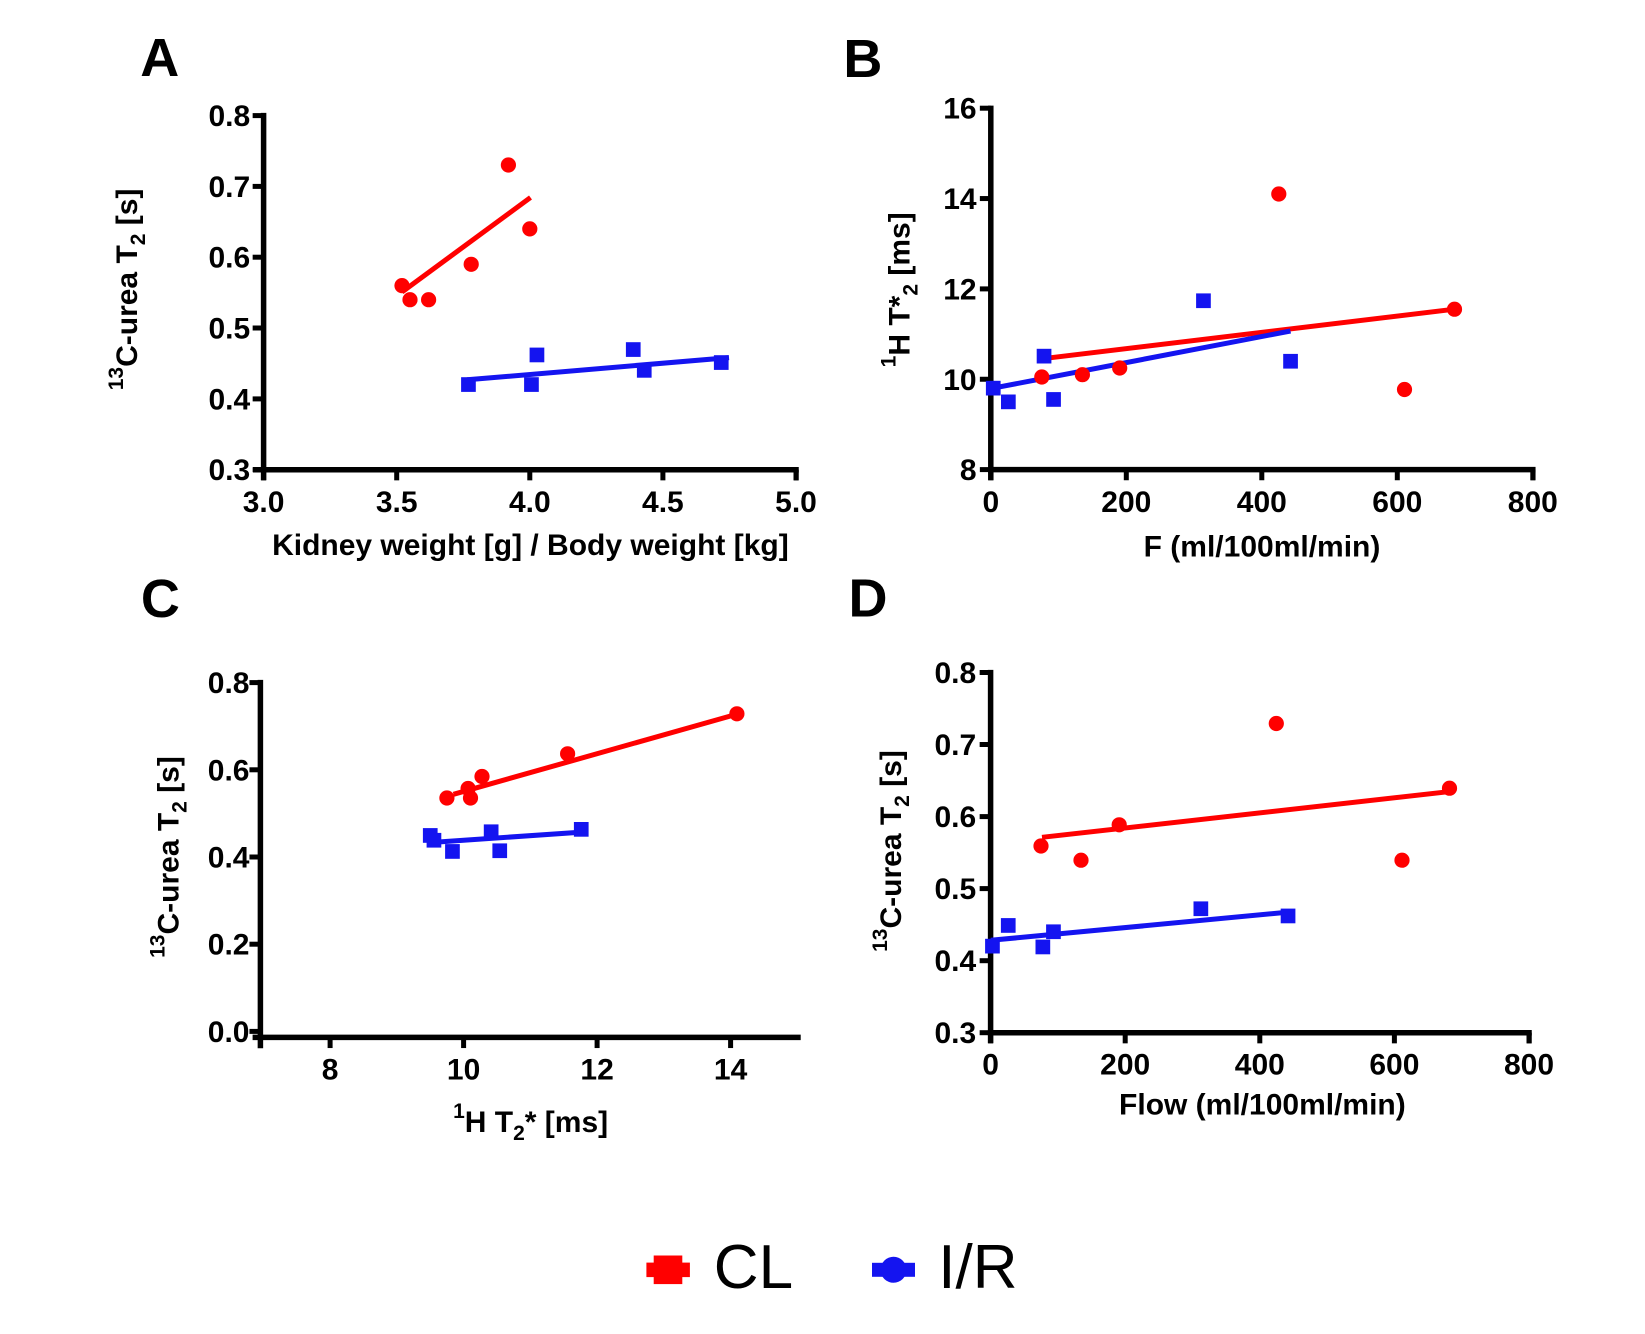  What do you see at coordinates (229, 945) in the screenshot?
I see `svg-text: 0.2` at bounding box center [229, 945].